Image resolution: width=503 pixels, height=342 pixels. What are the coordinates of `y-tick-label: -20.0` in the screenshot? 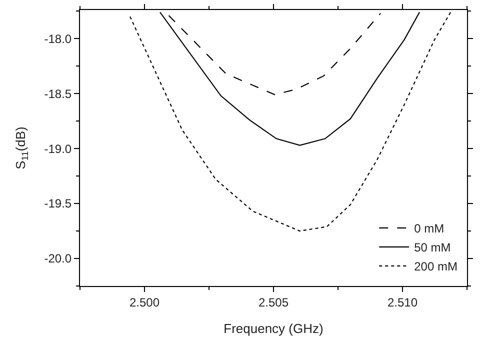 It's located at (58, 259).